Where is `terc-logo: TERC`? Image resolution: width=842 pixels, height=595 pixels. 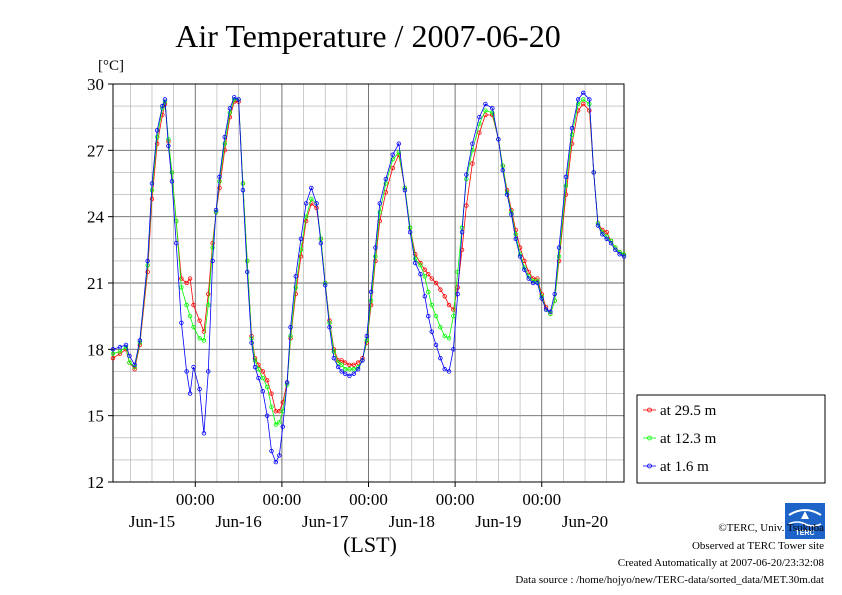
terc-logo: TERC is located at coordinates (805, 521).